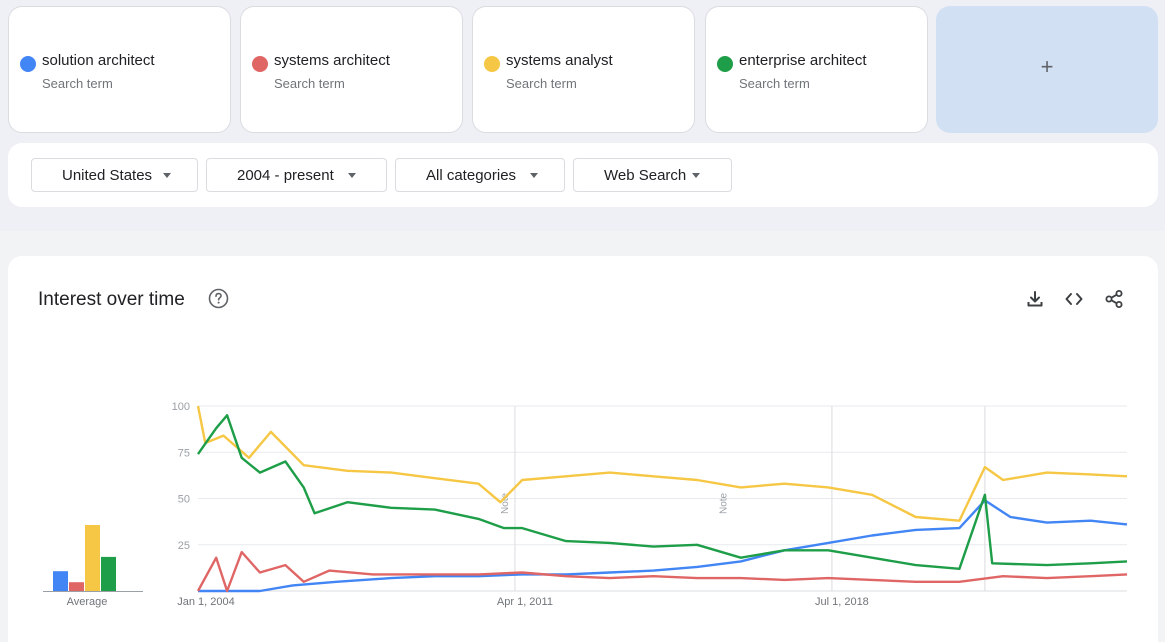 Image resolution: width=1165 pixels, height=642 pixels. I want to click on category-filter: All categories, so click(480, 175).